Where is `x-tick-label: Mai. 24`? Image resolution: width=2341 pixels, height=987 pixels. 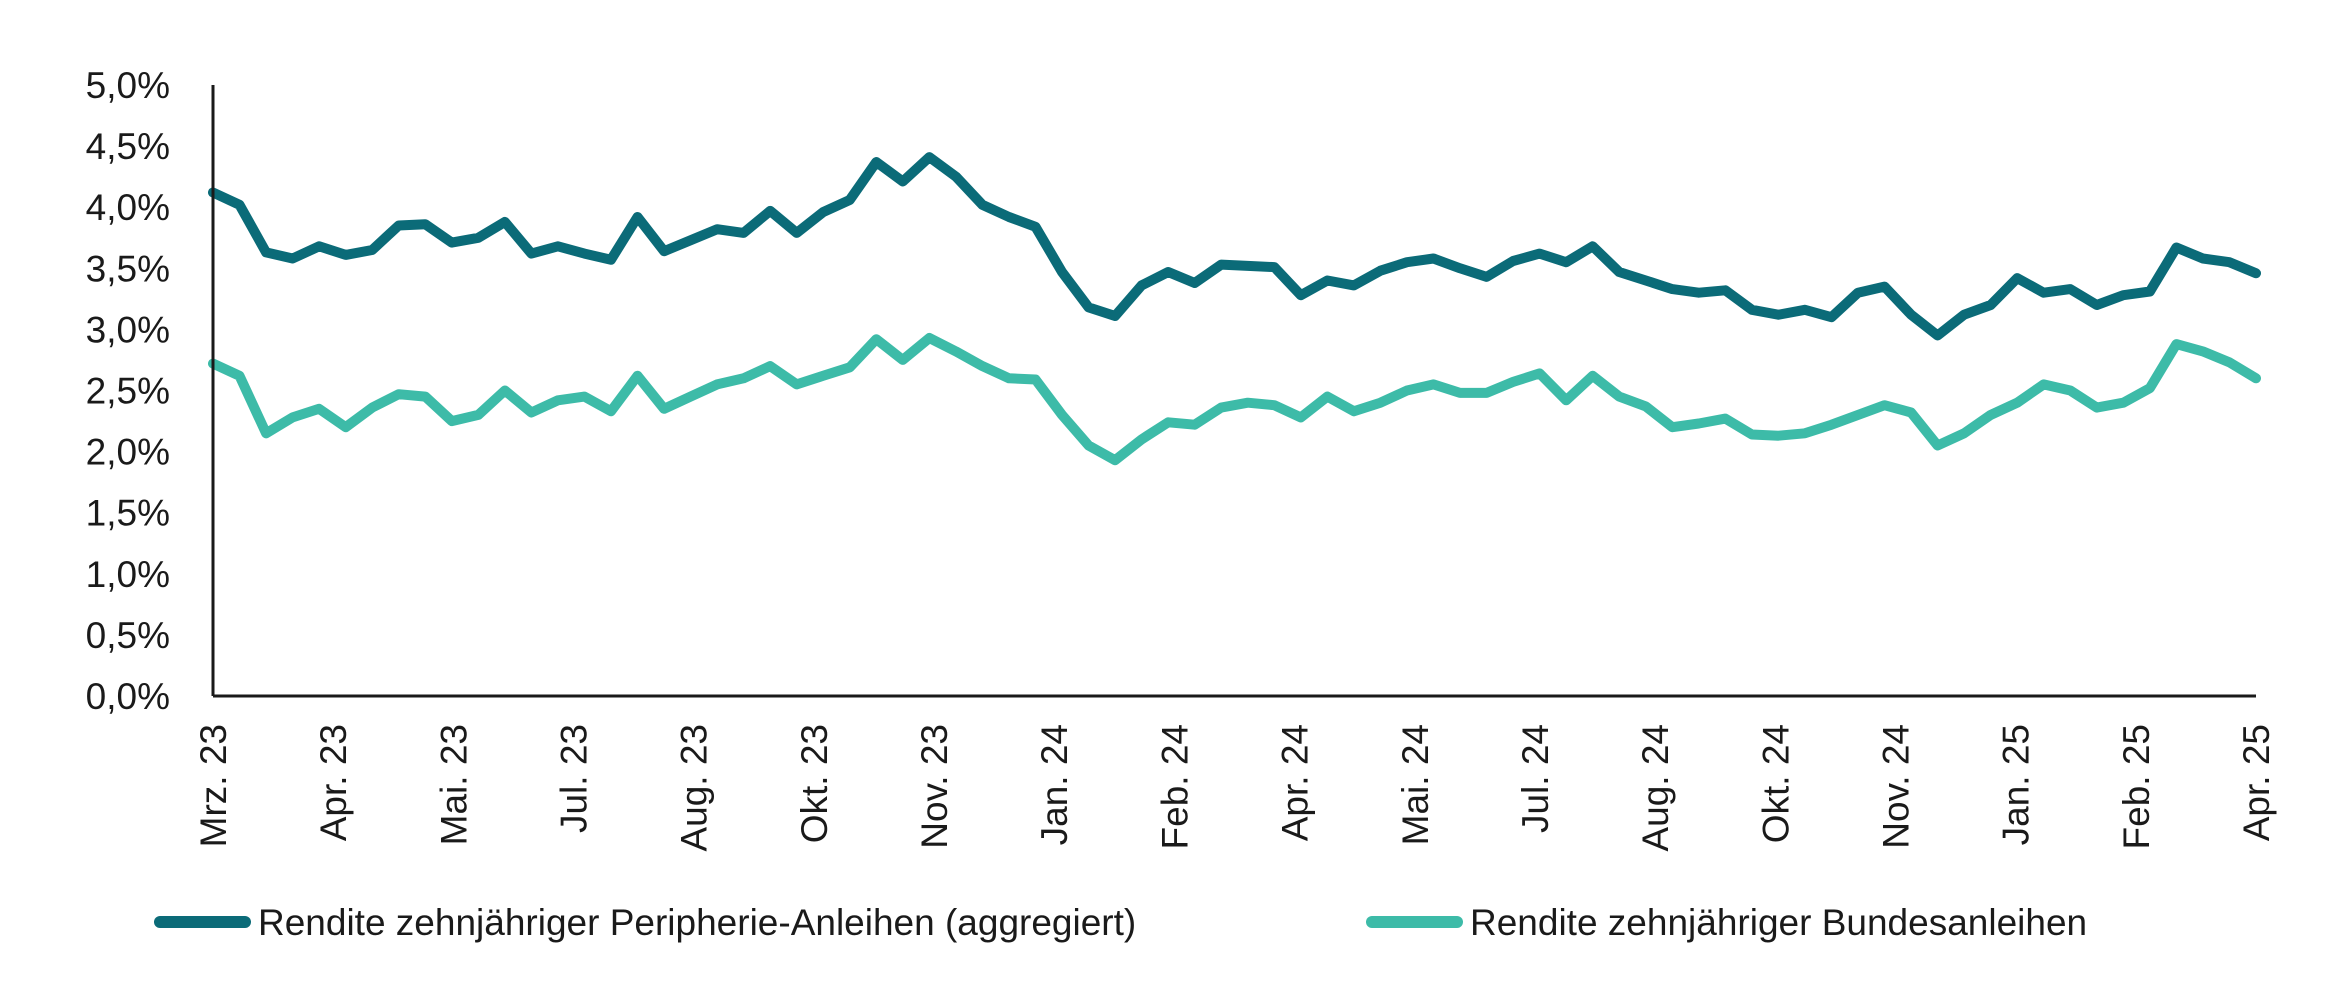 x-tick-label: Mai. 24 is located at coordinates (1415, 784).